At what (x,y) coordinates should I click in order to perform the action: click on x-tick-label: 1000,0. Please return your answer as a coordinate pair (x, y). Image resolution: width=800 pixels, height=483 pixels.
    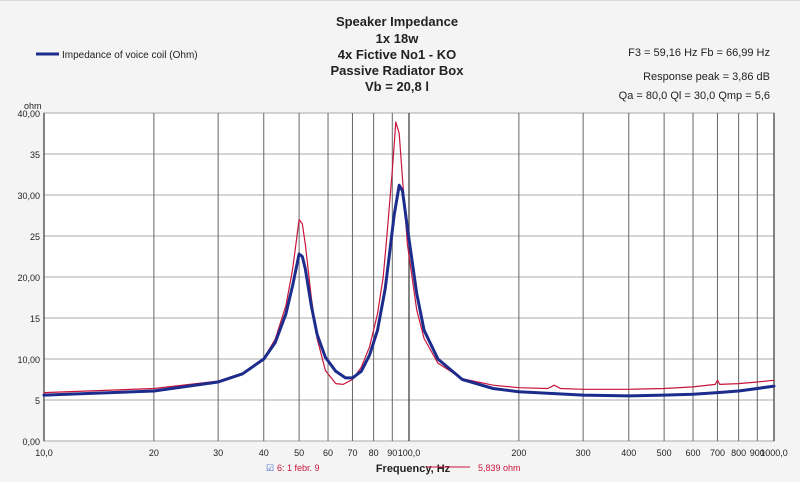
    Looking at the image, I should click on (774, 453).